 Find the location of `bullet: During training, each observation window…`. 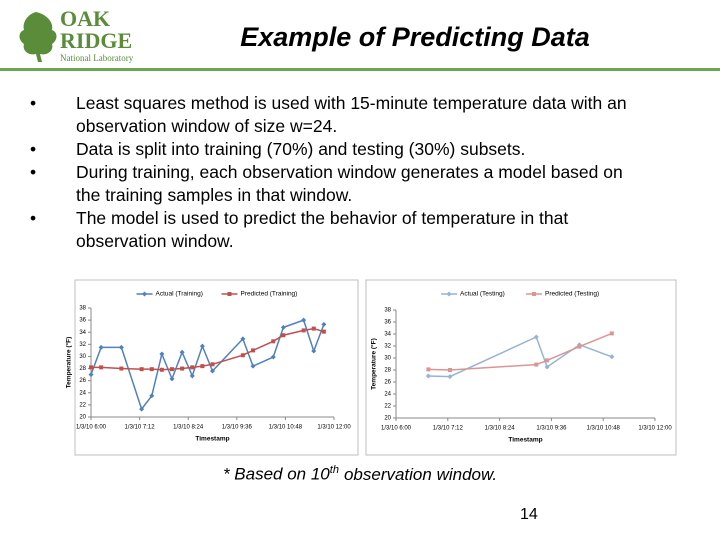

bullet: During training, each observation window… is located at coordinates (340, 184).